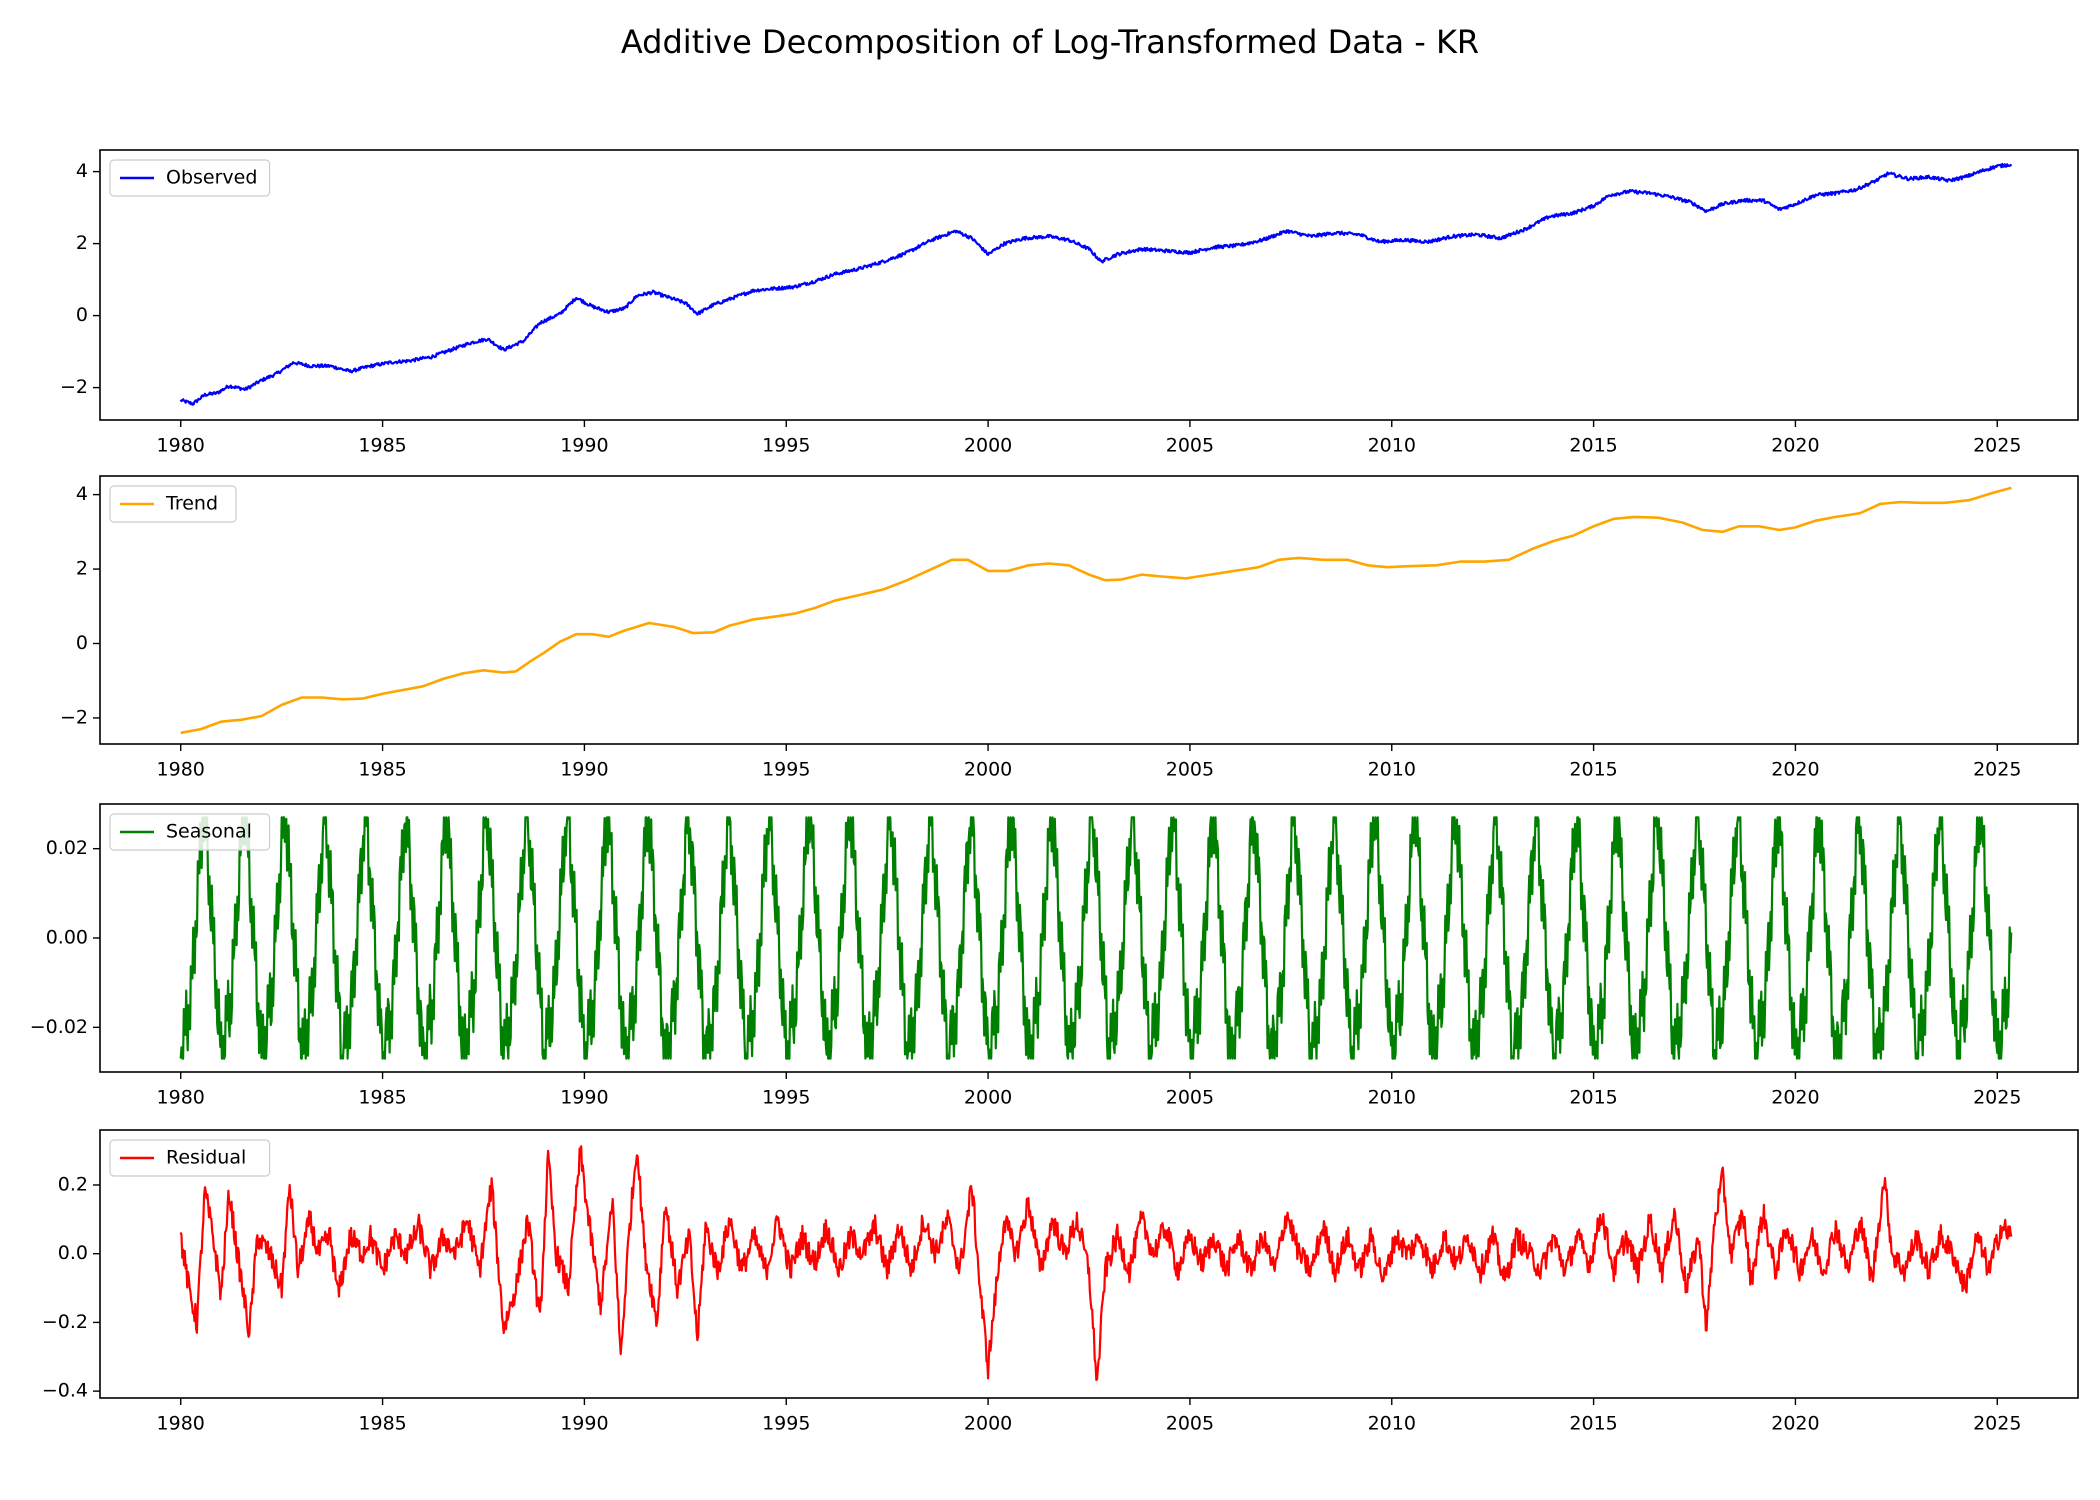  What do you see at coordinates (1096, 1263) in the screenshot?
I see `series-line-residual` at bounding box center [1096, 1263].